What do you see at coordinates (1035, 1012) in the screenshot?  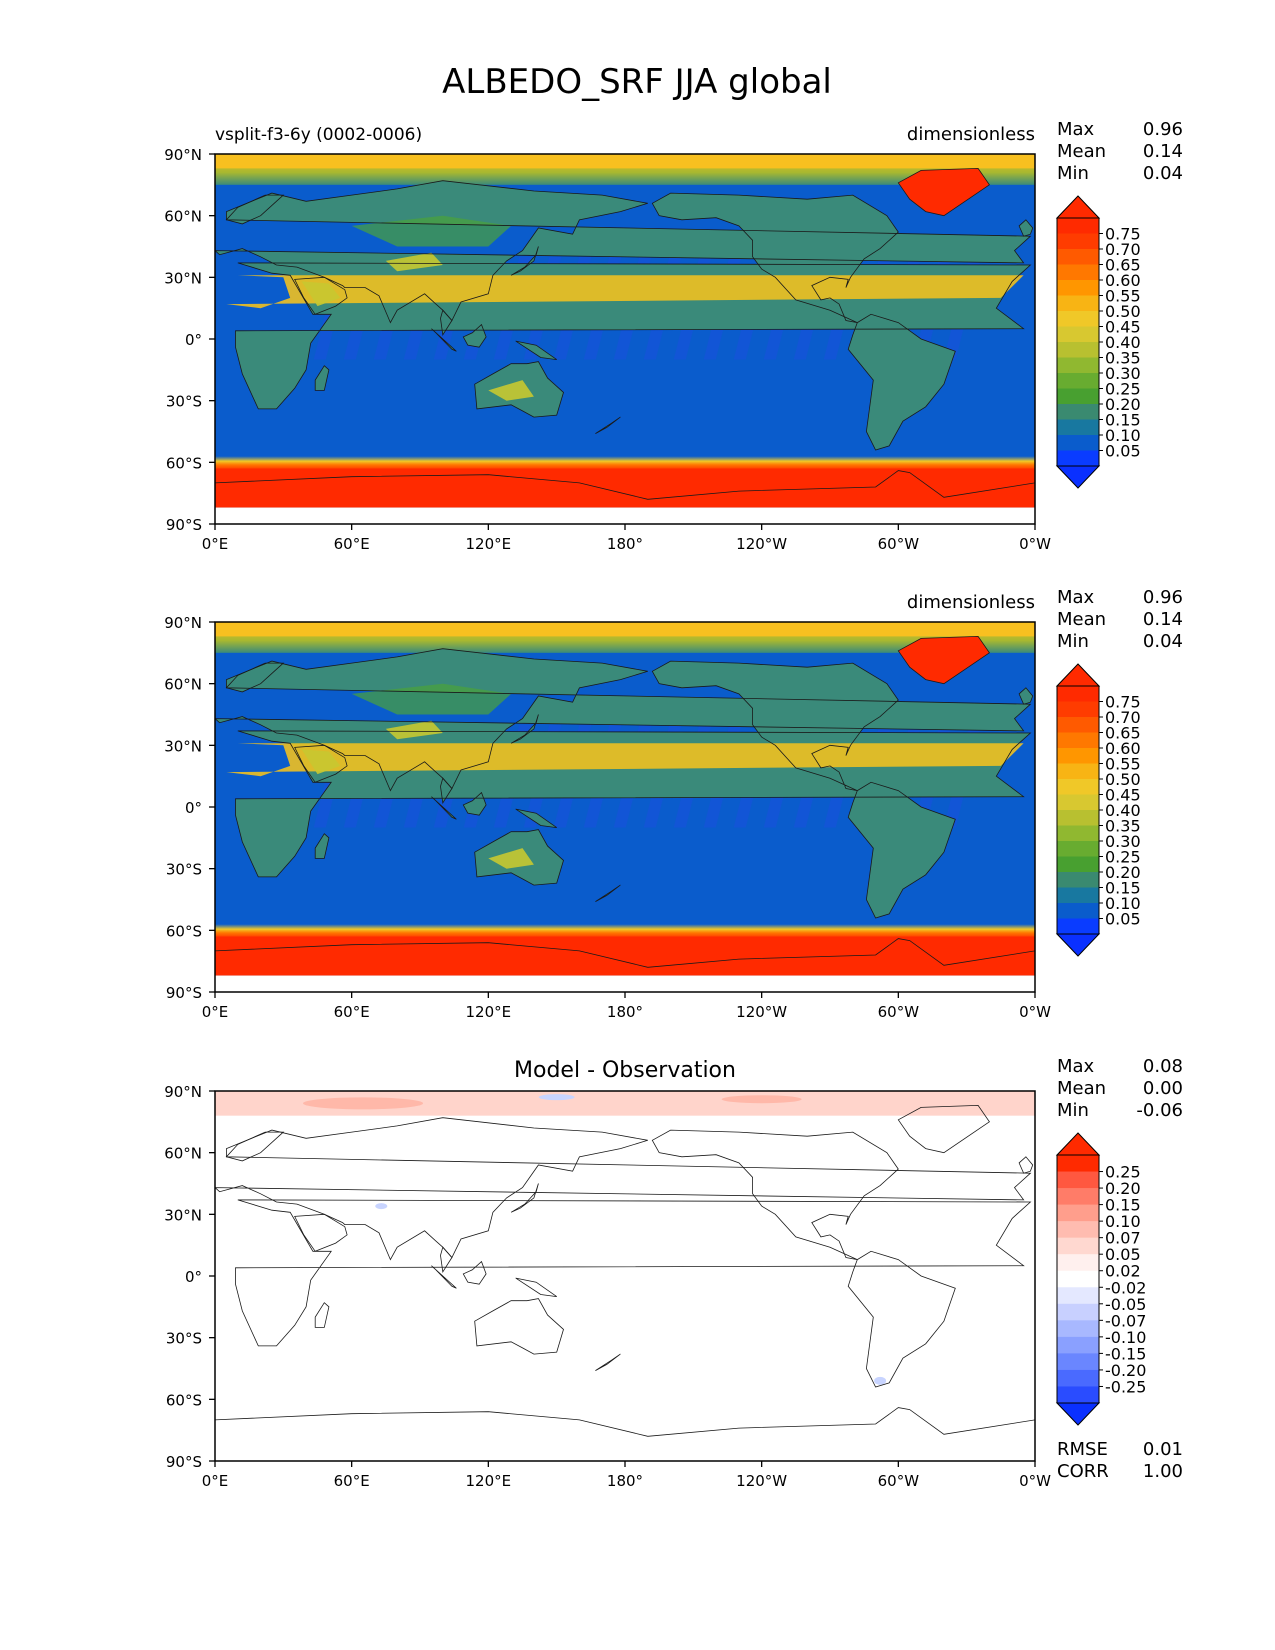 I see `lon-tick-label: 0°W` at bounding box center [1035, 1012].